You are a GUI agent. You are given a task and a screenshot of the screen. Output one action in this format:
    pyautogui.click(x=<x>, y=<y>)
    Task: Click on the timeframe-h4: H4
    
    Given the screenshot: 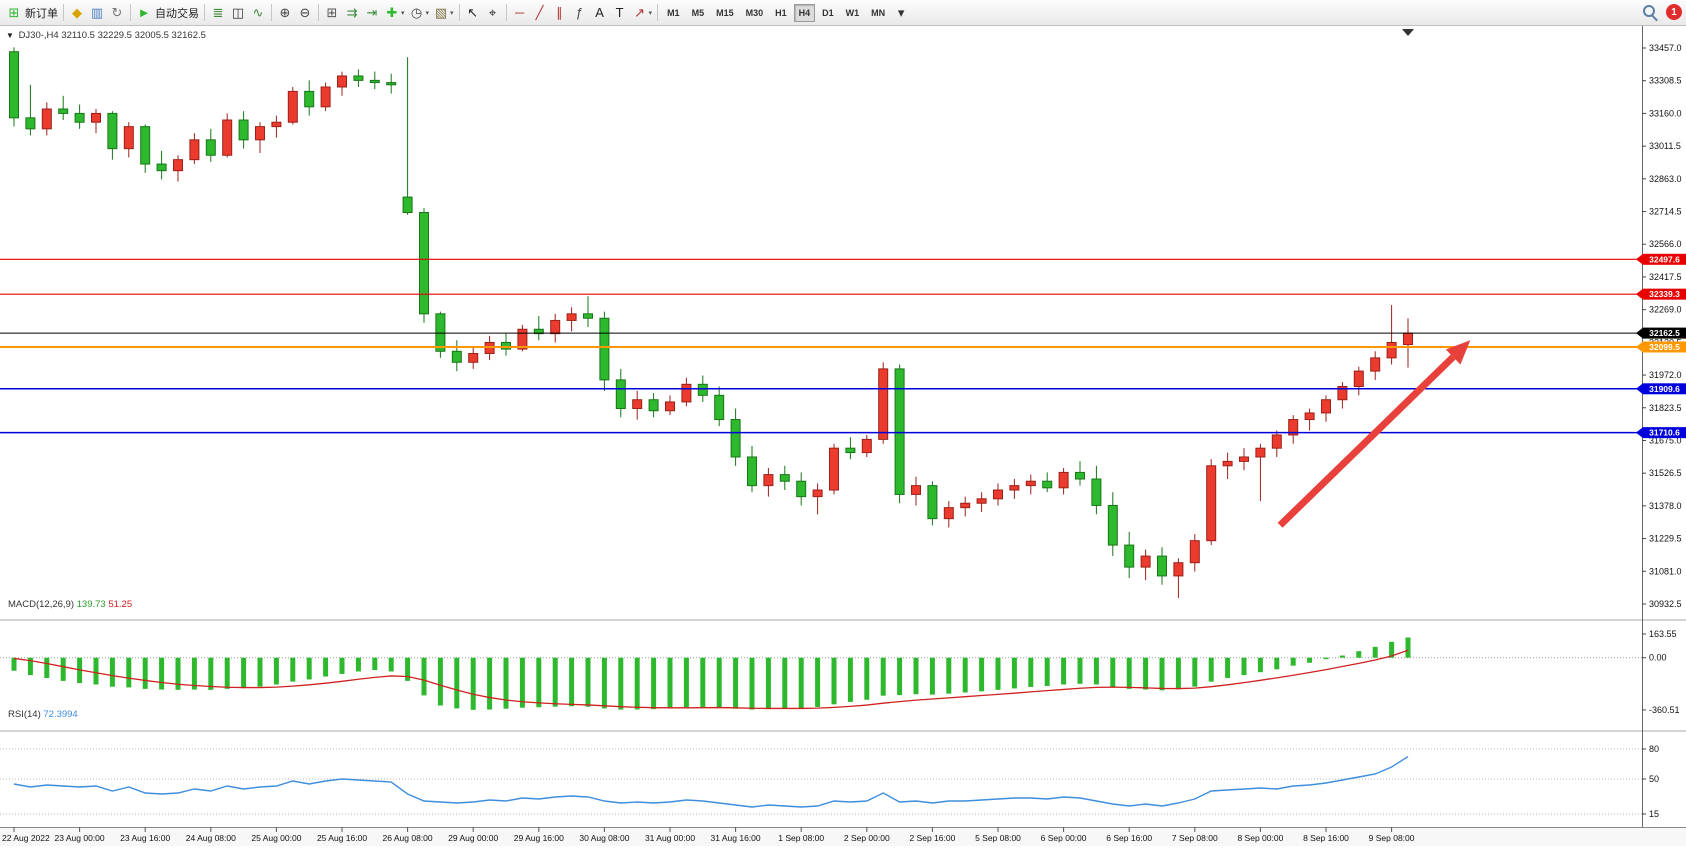 What is the action you would take?
    pyautogui.click(x=804, y=12)
    